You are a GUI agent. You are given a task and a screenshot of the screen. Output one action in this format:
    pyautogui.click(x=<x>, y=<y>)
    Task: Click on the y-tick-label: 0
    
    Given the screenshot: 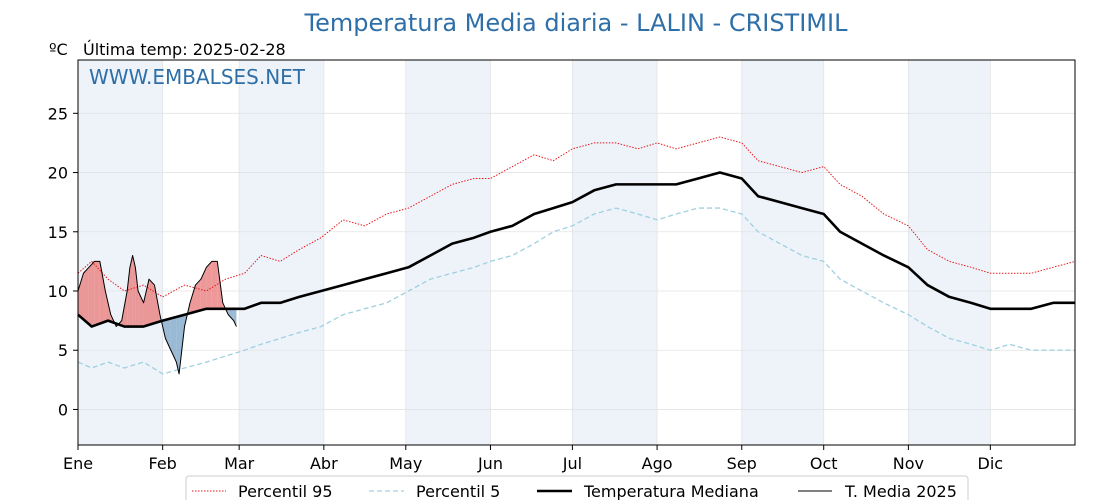 What is the action you would take?
    pyautogui.click(x=63, y=409)
    